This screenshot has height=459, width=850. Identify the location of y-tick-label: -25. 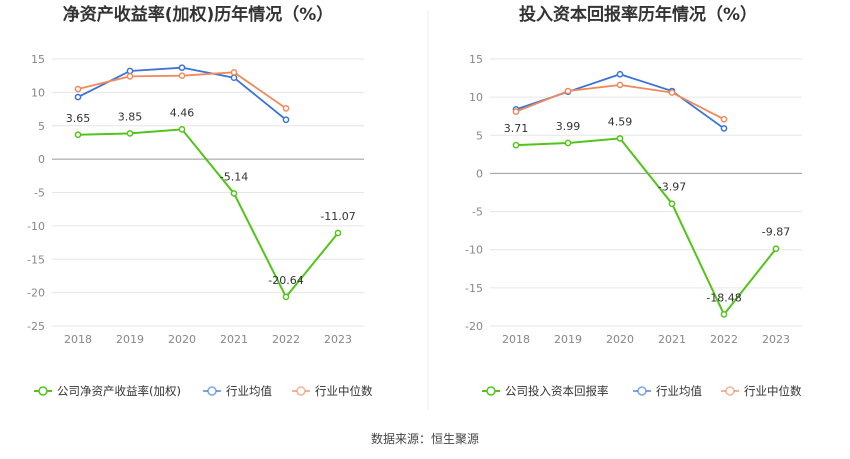
(36, 326).